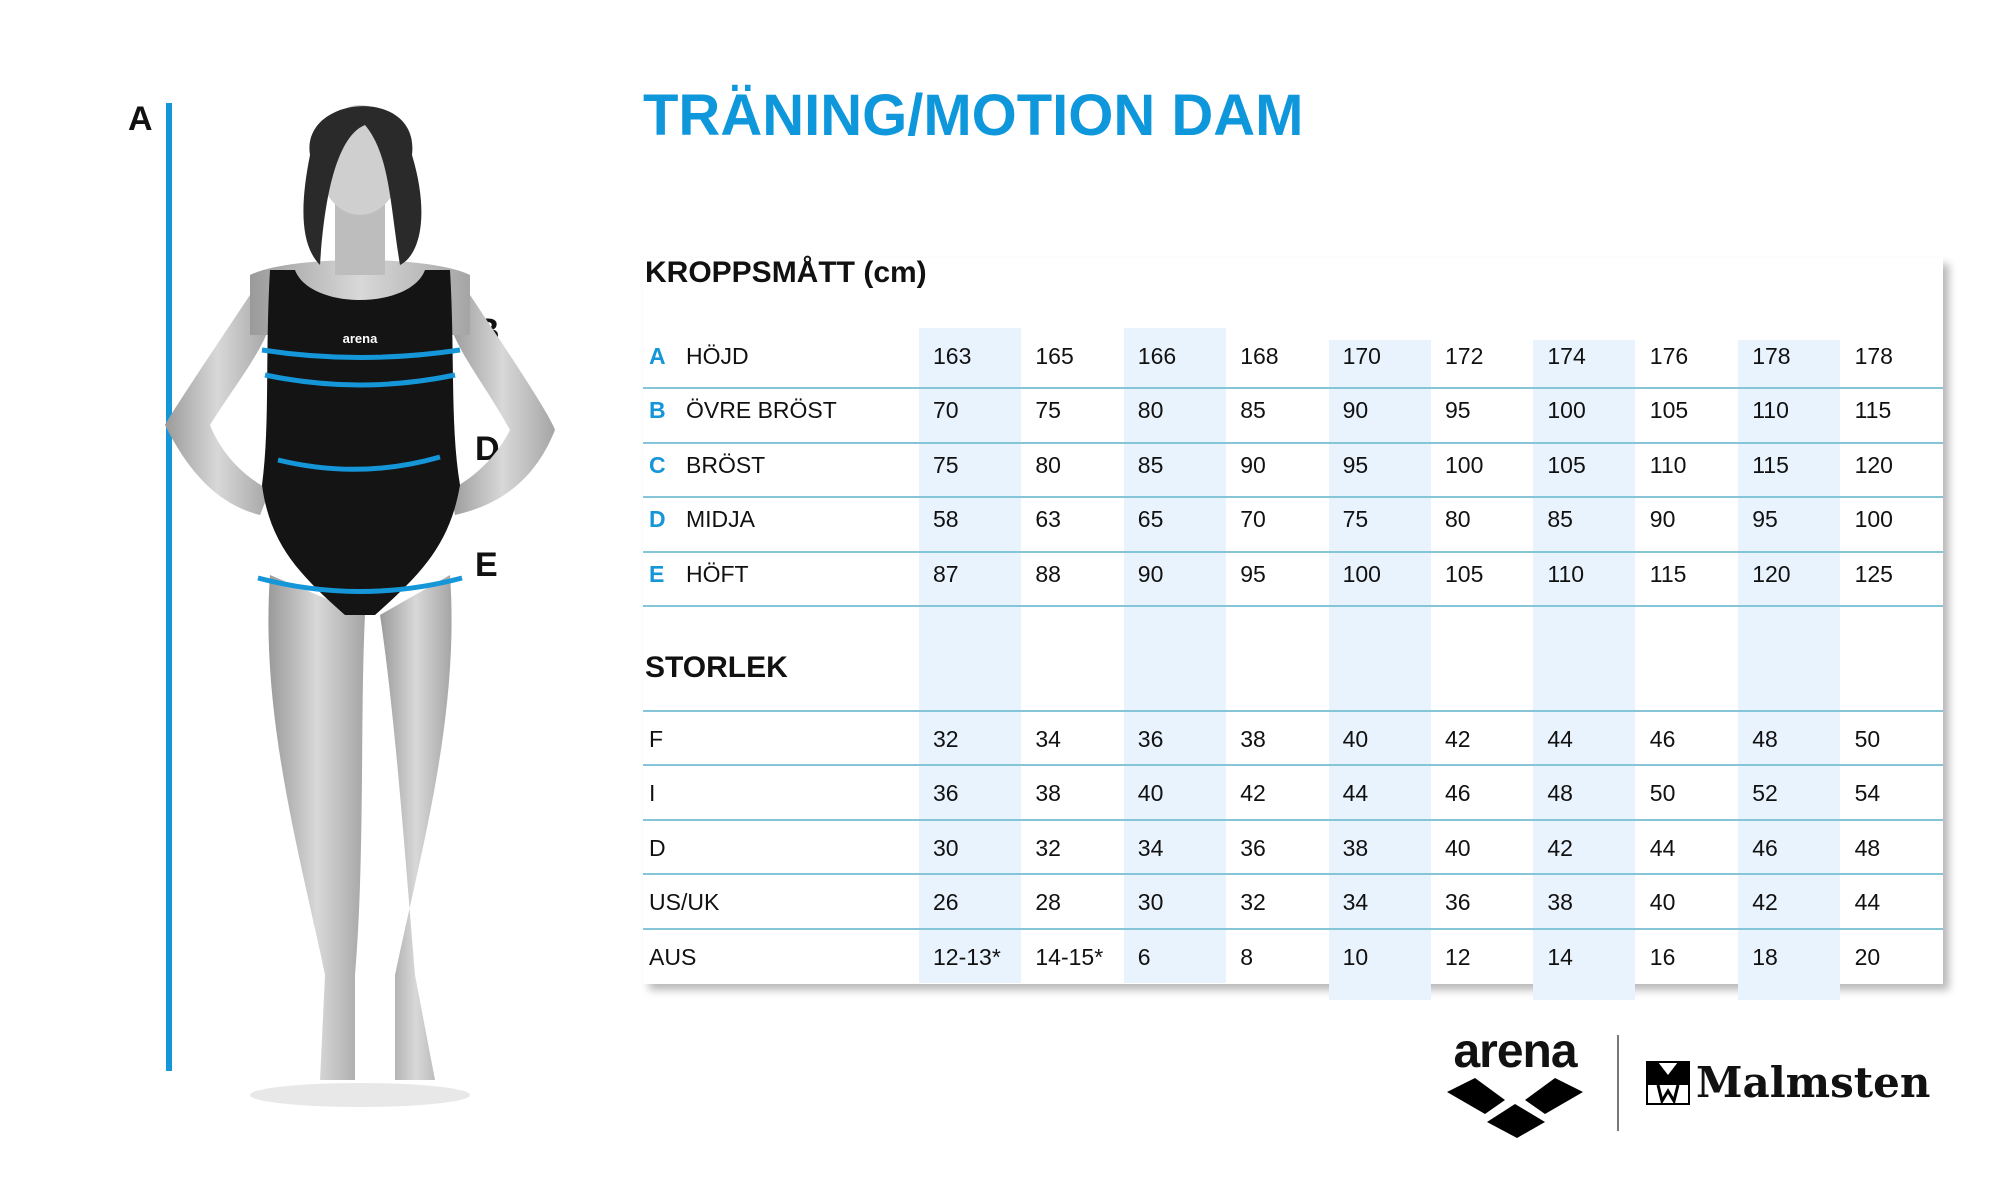 This screenshot has width=2000, height=1200. Describe the element at coordinates (1765, 793) in the screenshot. I see `table-cell: 52` at that location.